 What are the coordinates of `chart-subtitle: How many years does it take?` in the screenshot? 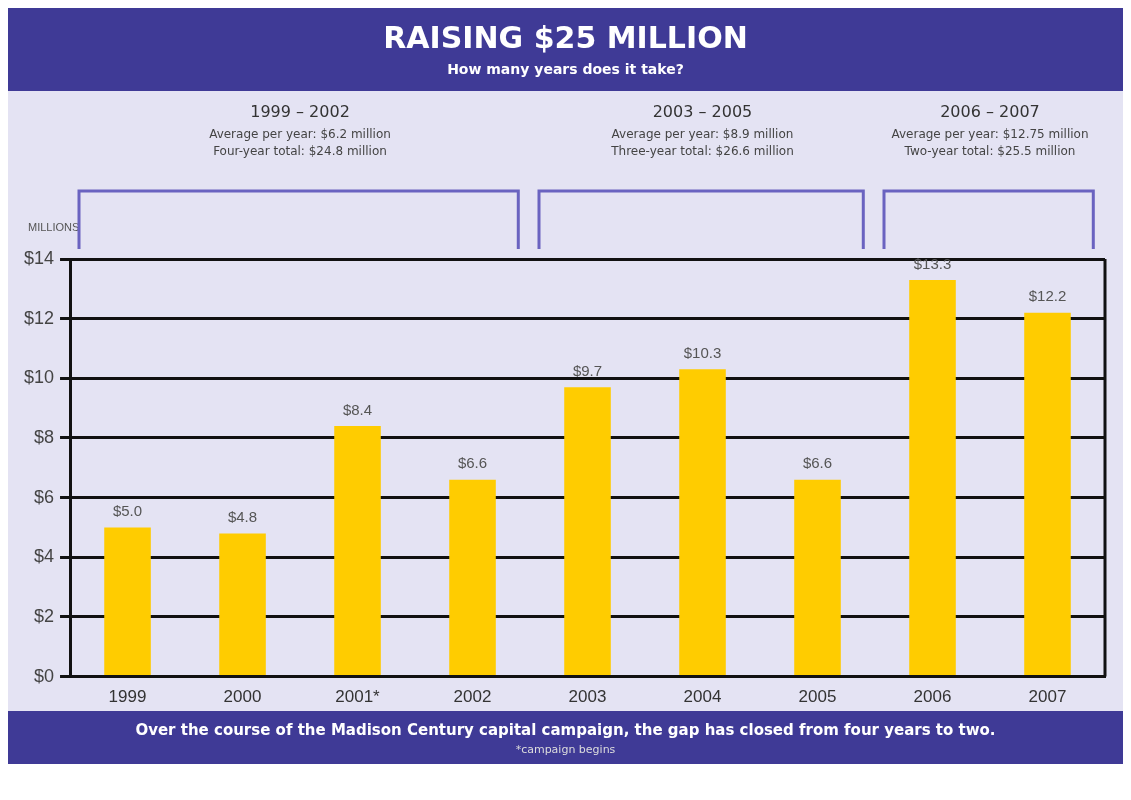 It's located at (565, 69).